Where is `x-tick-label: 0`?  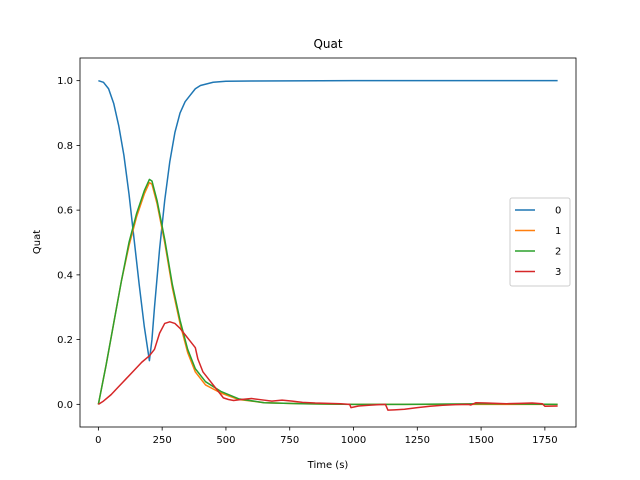
x-tick-label: 0 is located at coordinates (98, 440).